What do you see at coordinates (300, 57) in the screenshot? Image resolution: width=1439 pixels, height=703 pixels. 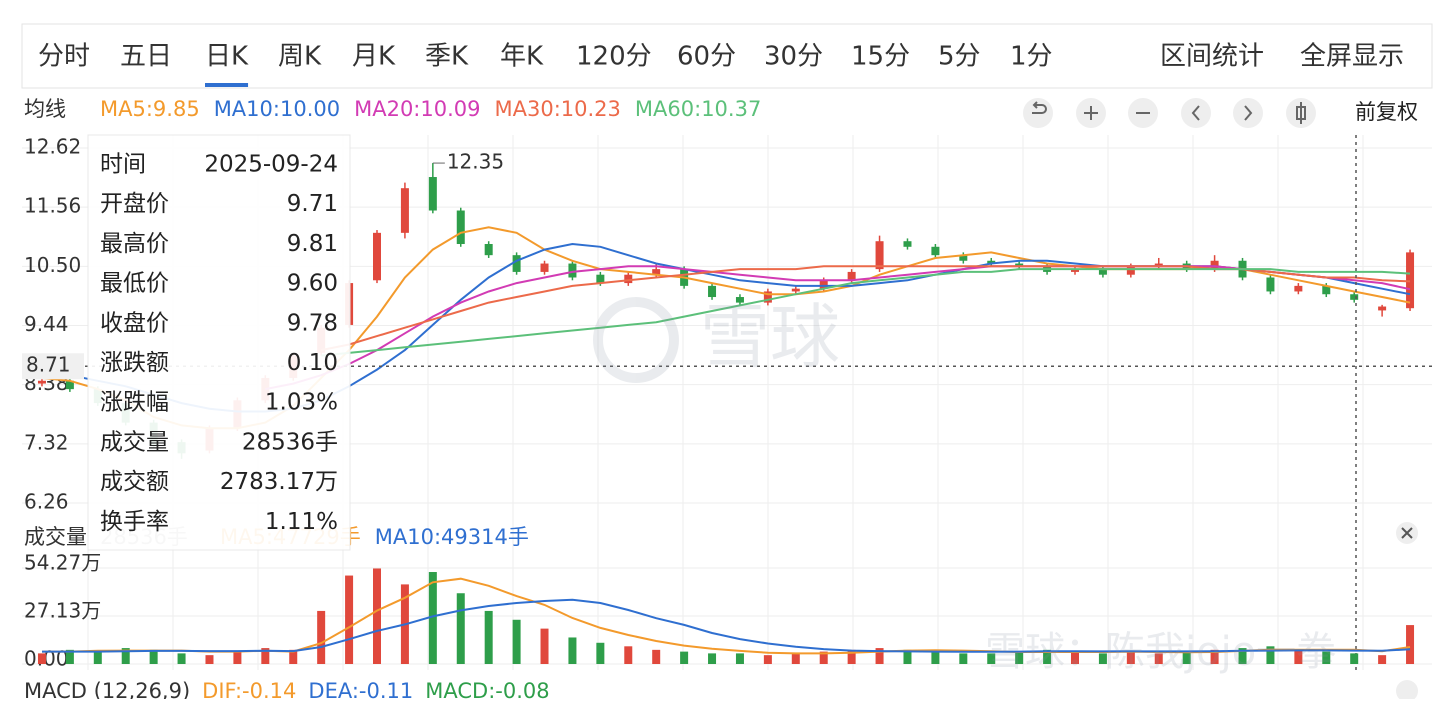 I see `tab: 周K` at bounding box center [300, 57].